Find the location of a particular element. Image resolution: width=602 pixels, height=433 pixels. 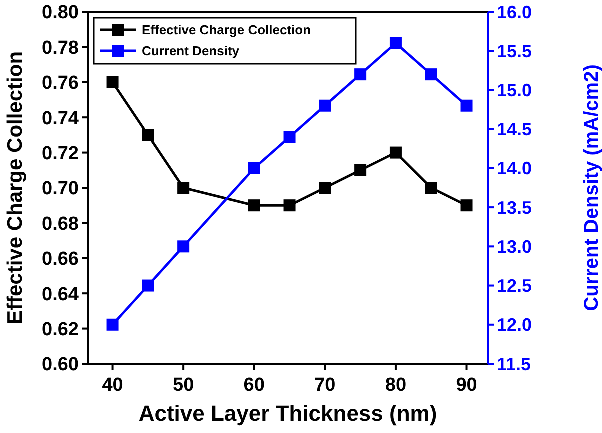

y-tick-label: 0.72 is located at coordinates (60, 153).